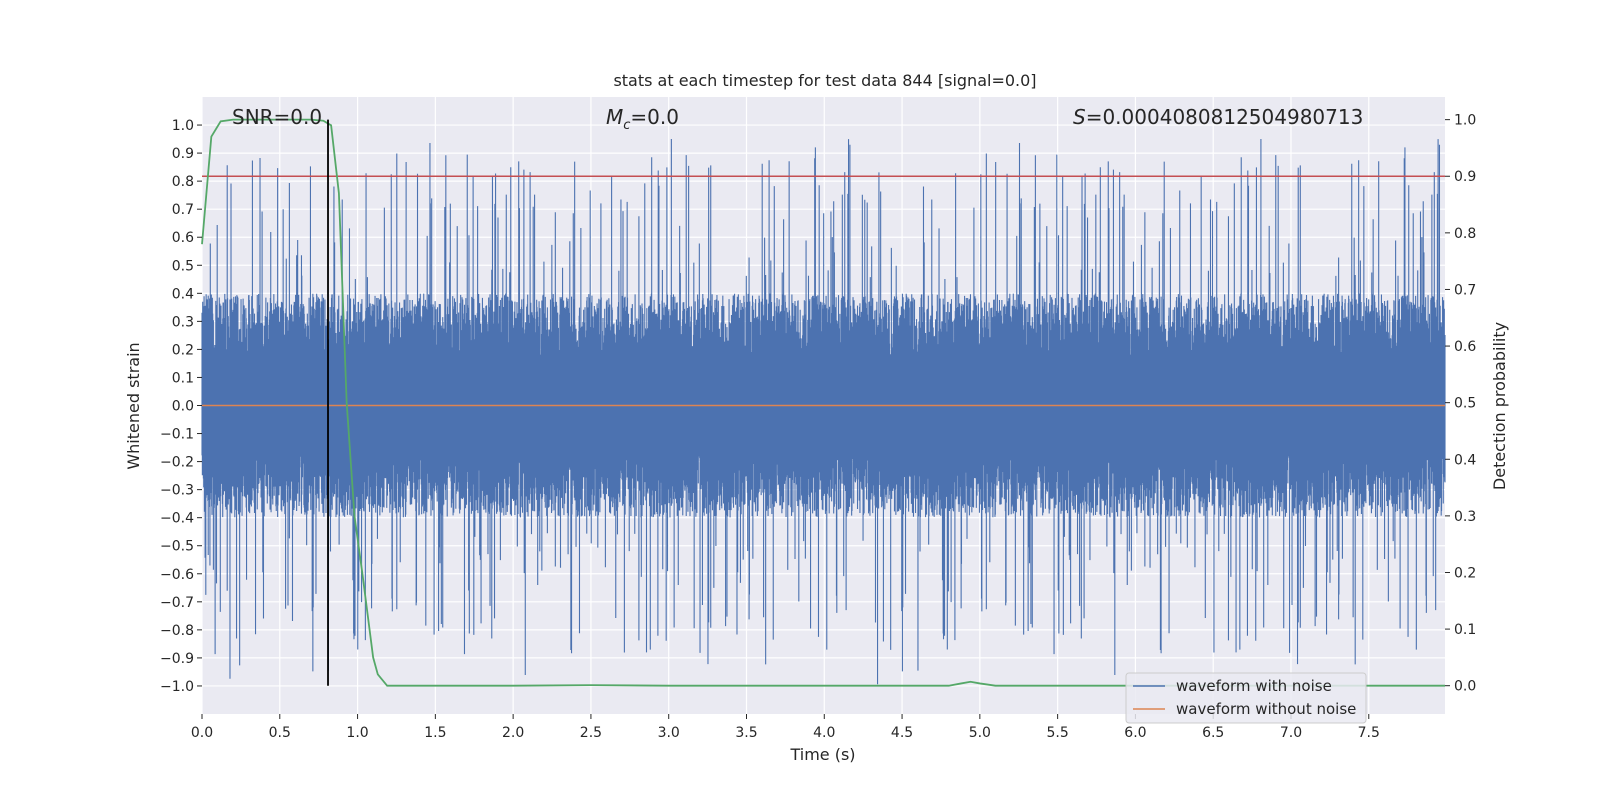 The width and height of the screenshot is (1600, 800). Describe the element at coordinates (1369, 733) in the screenshot. I see `x-tick-label: 7.5` at that location.